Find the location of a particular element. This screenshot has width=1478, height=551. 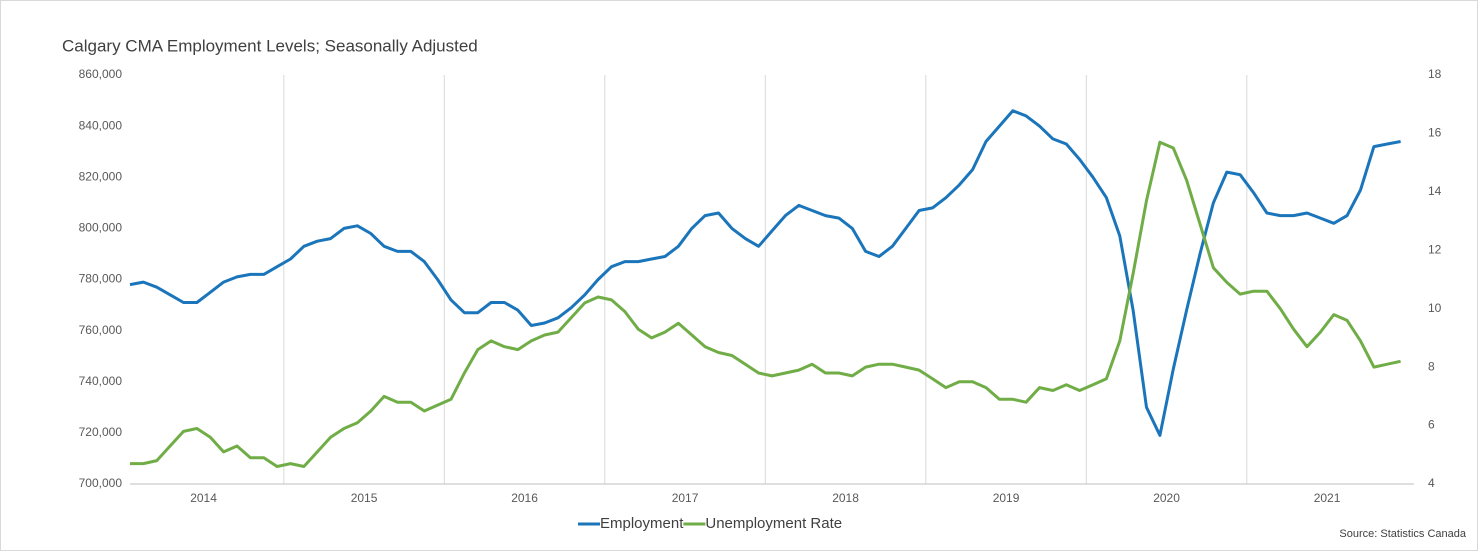

y-tick-label: 860,000 is located at coordinates (101, 74).